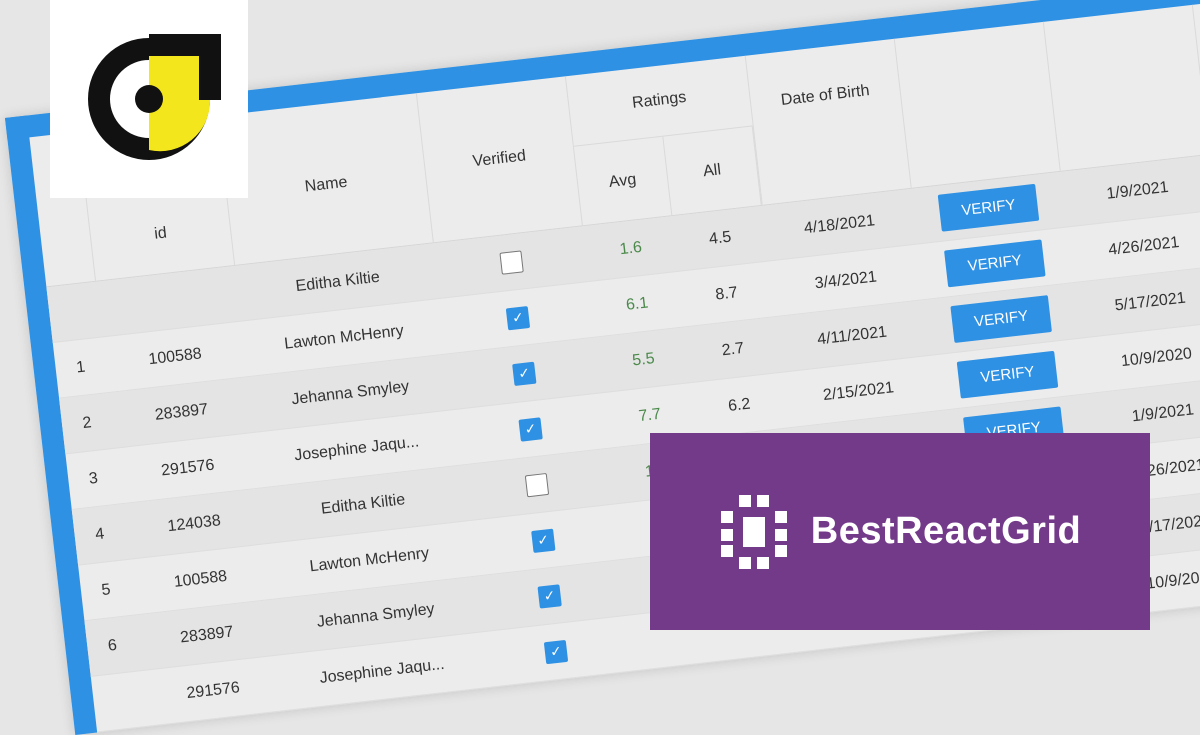 The height and width of the screenshot is (735, 1200). Describe the element at coordinates (81, 367) in the screenshot. I see `row-number: 1` at that location.